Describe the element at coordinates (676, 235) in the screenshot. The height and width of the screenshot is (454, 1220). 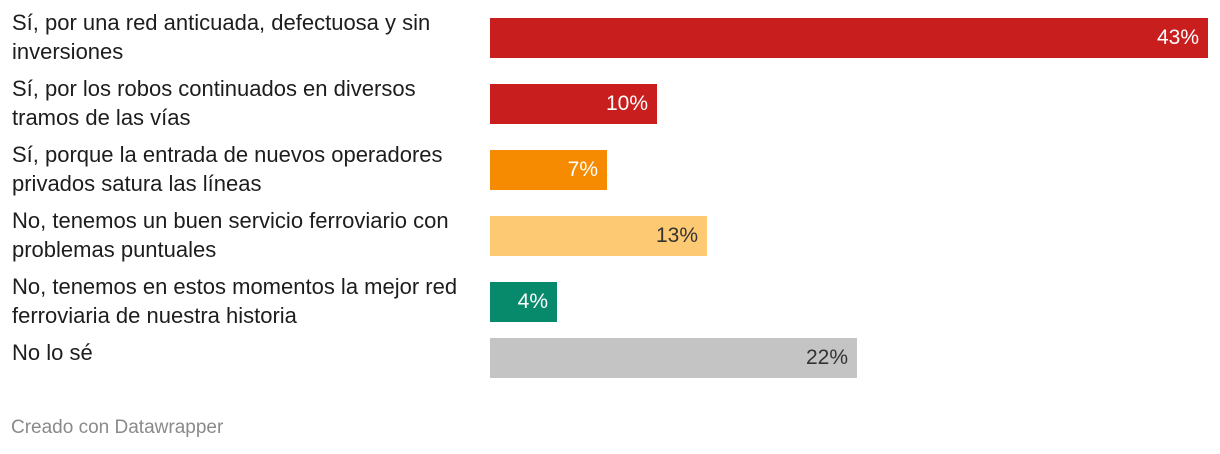
I see `value-label: 13%` at that location.